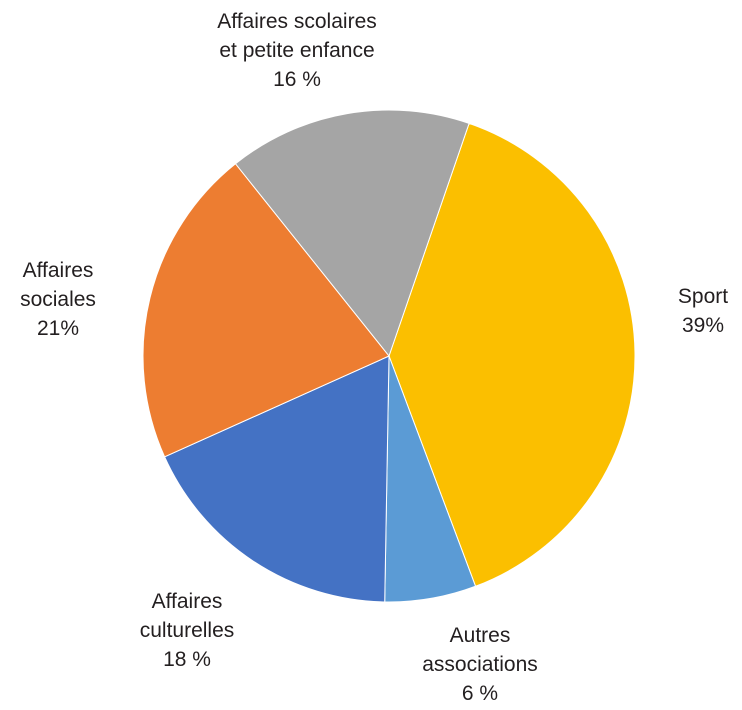  Describe the element at coordinates (703, 296) in the screenshot. I see `slice-name-line: Sport` at that location.